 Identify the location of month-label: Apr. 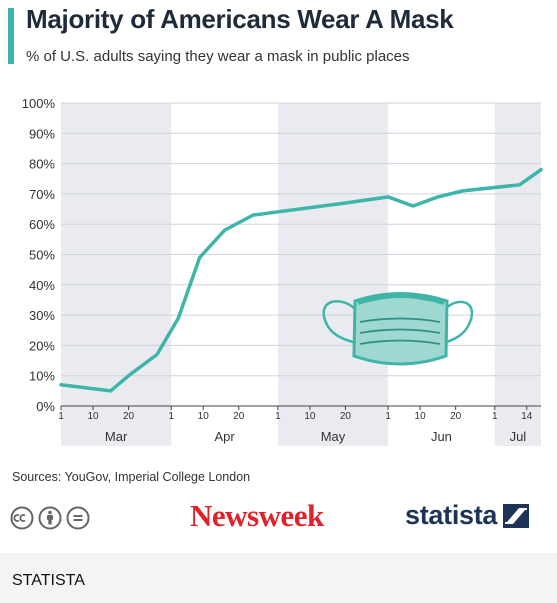
(224, 436).